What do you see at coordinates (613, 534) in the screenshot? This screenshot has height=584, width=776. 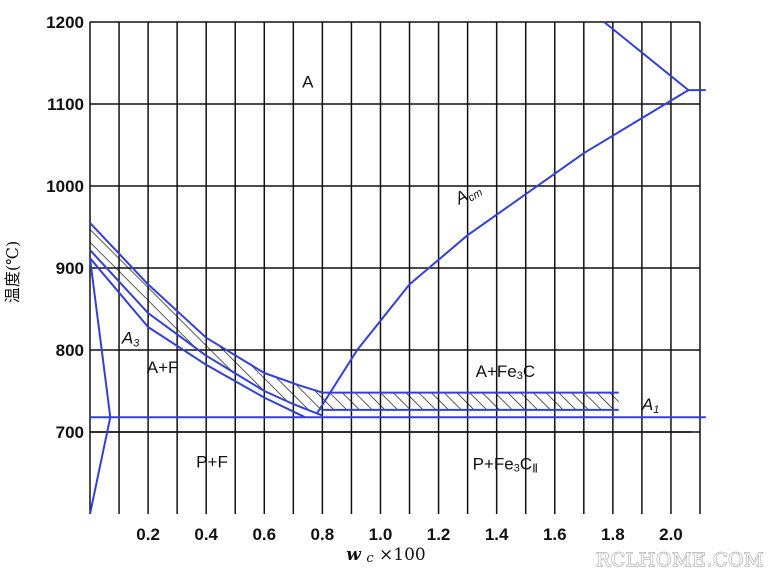 I see `x-tick-label: 1.8` at bounding box center [613, 534].